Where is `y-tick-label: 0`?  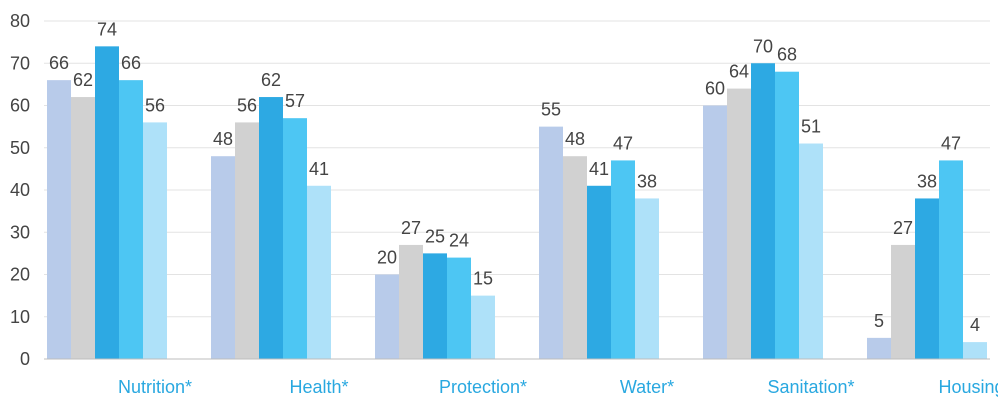 y-tick-label: 0 is located at coordinates (25, 359).